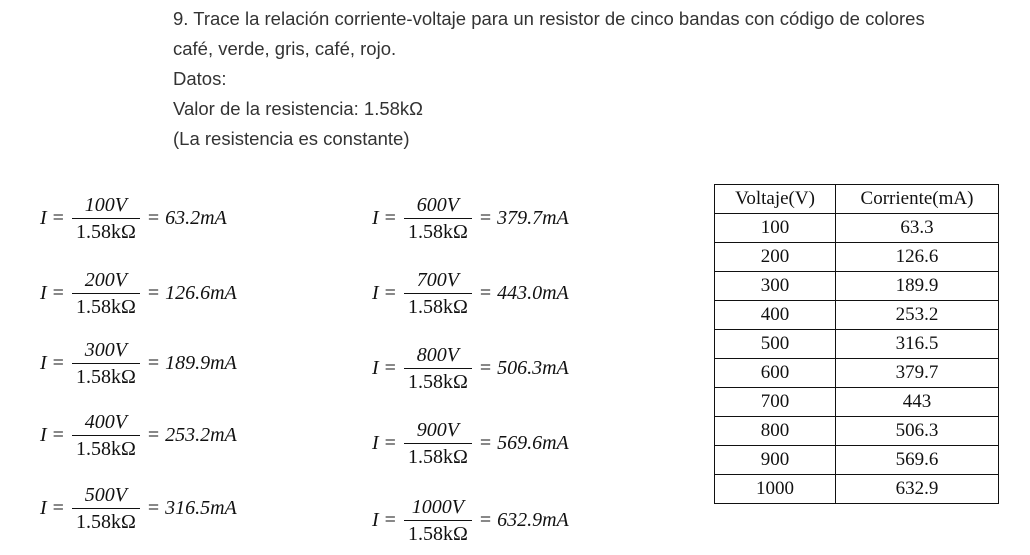 The width and height of the screenshot is (1030, 555). What do you see at coordinates (201, 434) in the screenshot?
I see `eq-result: 253.2mA` at bounding box center [201, 434].